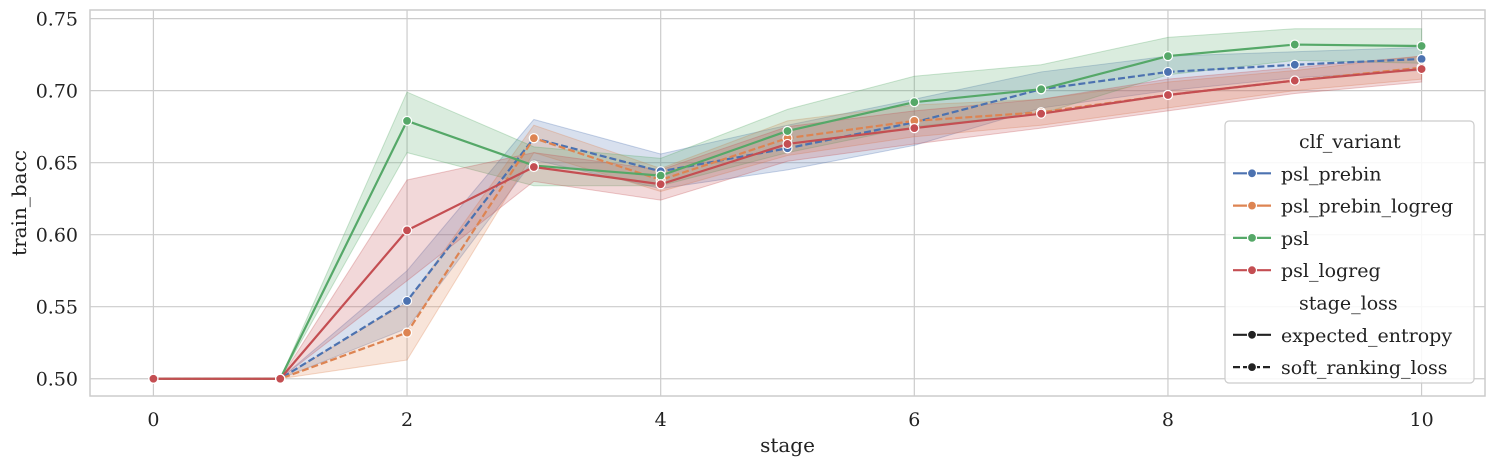 Image resolution: width=1495 pixels, height=466 pixels. I want to click on legend-hue-title: clf_variant, so click(1350, 142).